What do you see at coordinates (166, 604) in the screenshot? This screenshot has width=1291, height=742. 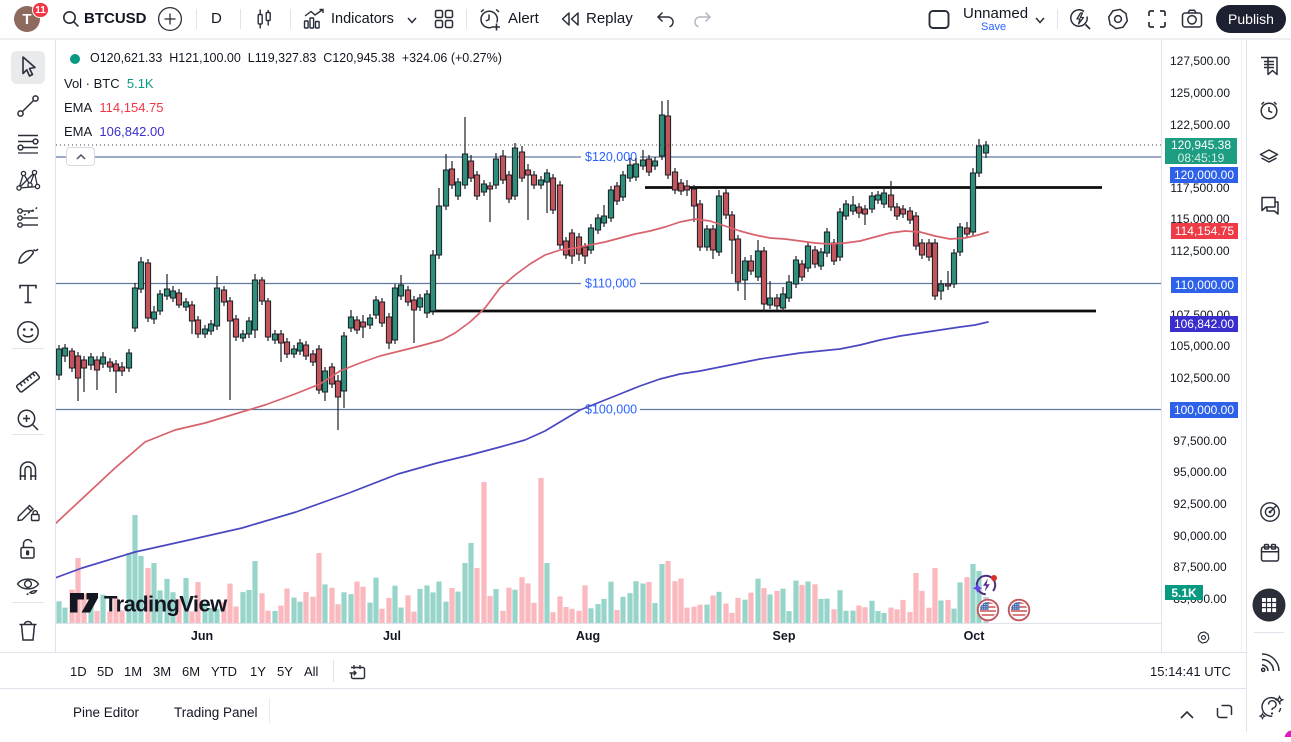 I see `svg-text: TradingView` at bounding box center [166, 604].